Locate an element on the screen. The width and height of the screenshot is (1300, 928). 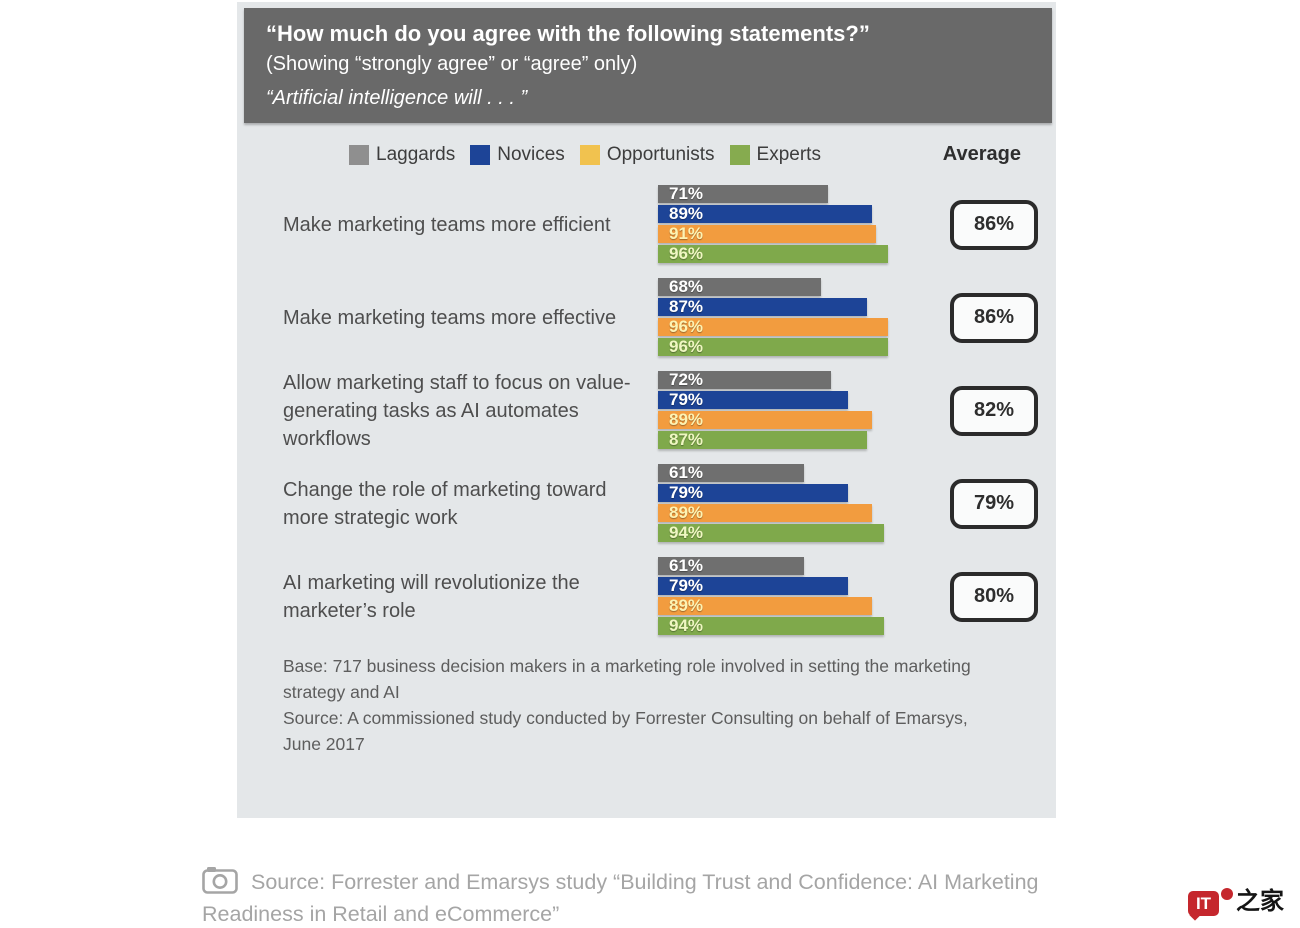
average-column-header: Average is located at coordinates (981, 154).